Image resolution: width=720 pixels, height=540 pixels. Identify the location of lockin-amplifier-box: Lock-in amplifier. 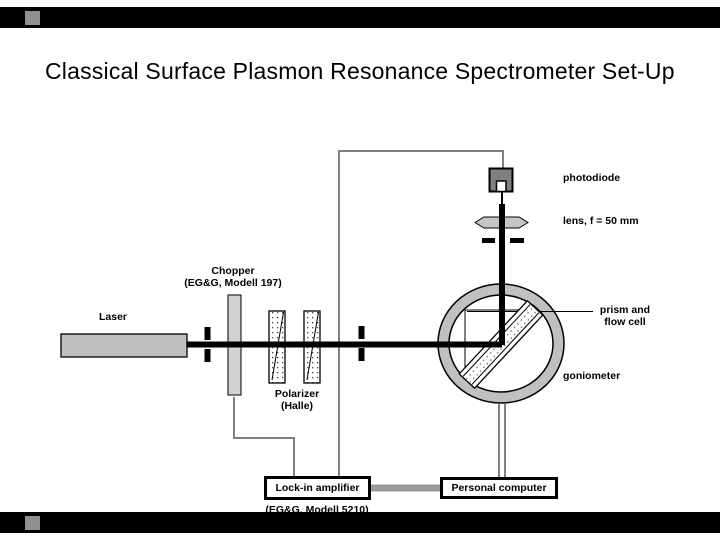
(317, 488).